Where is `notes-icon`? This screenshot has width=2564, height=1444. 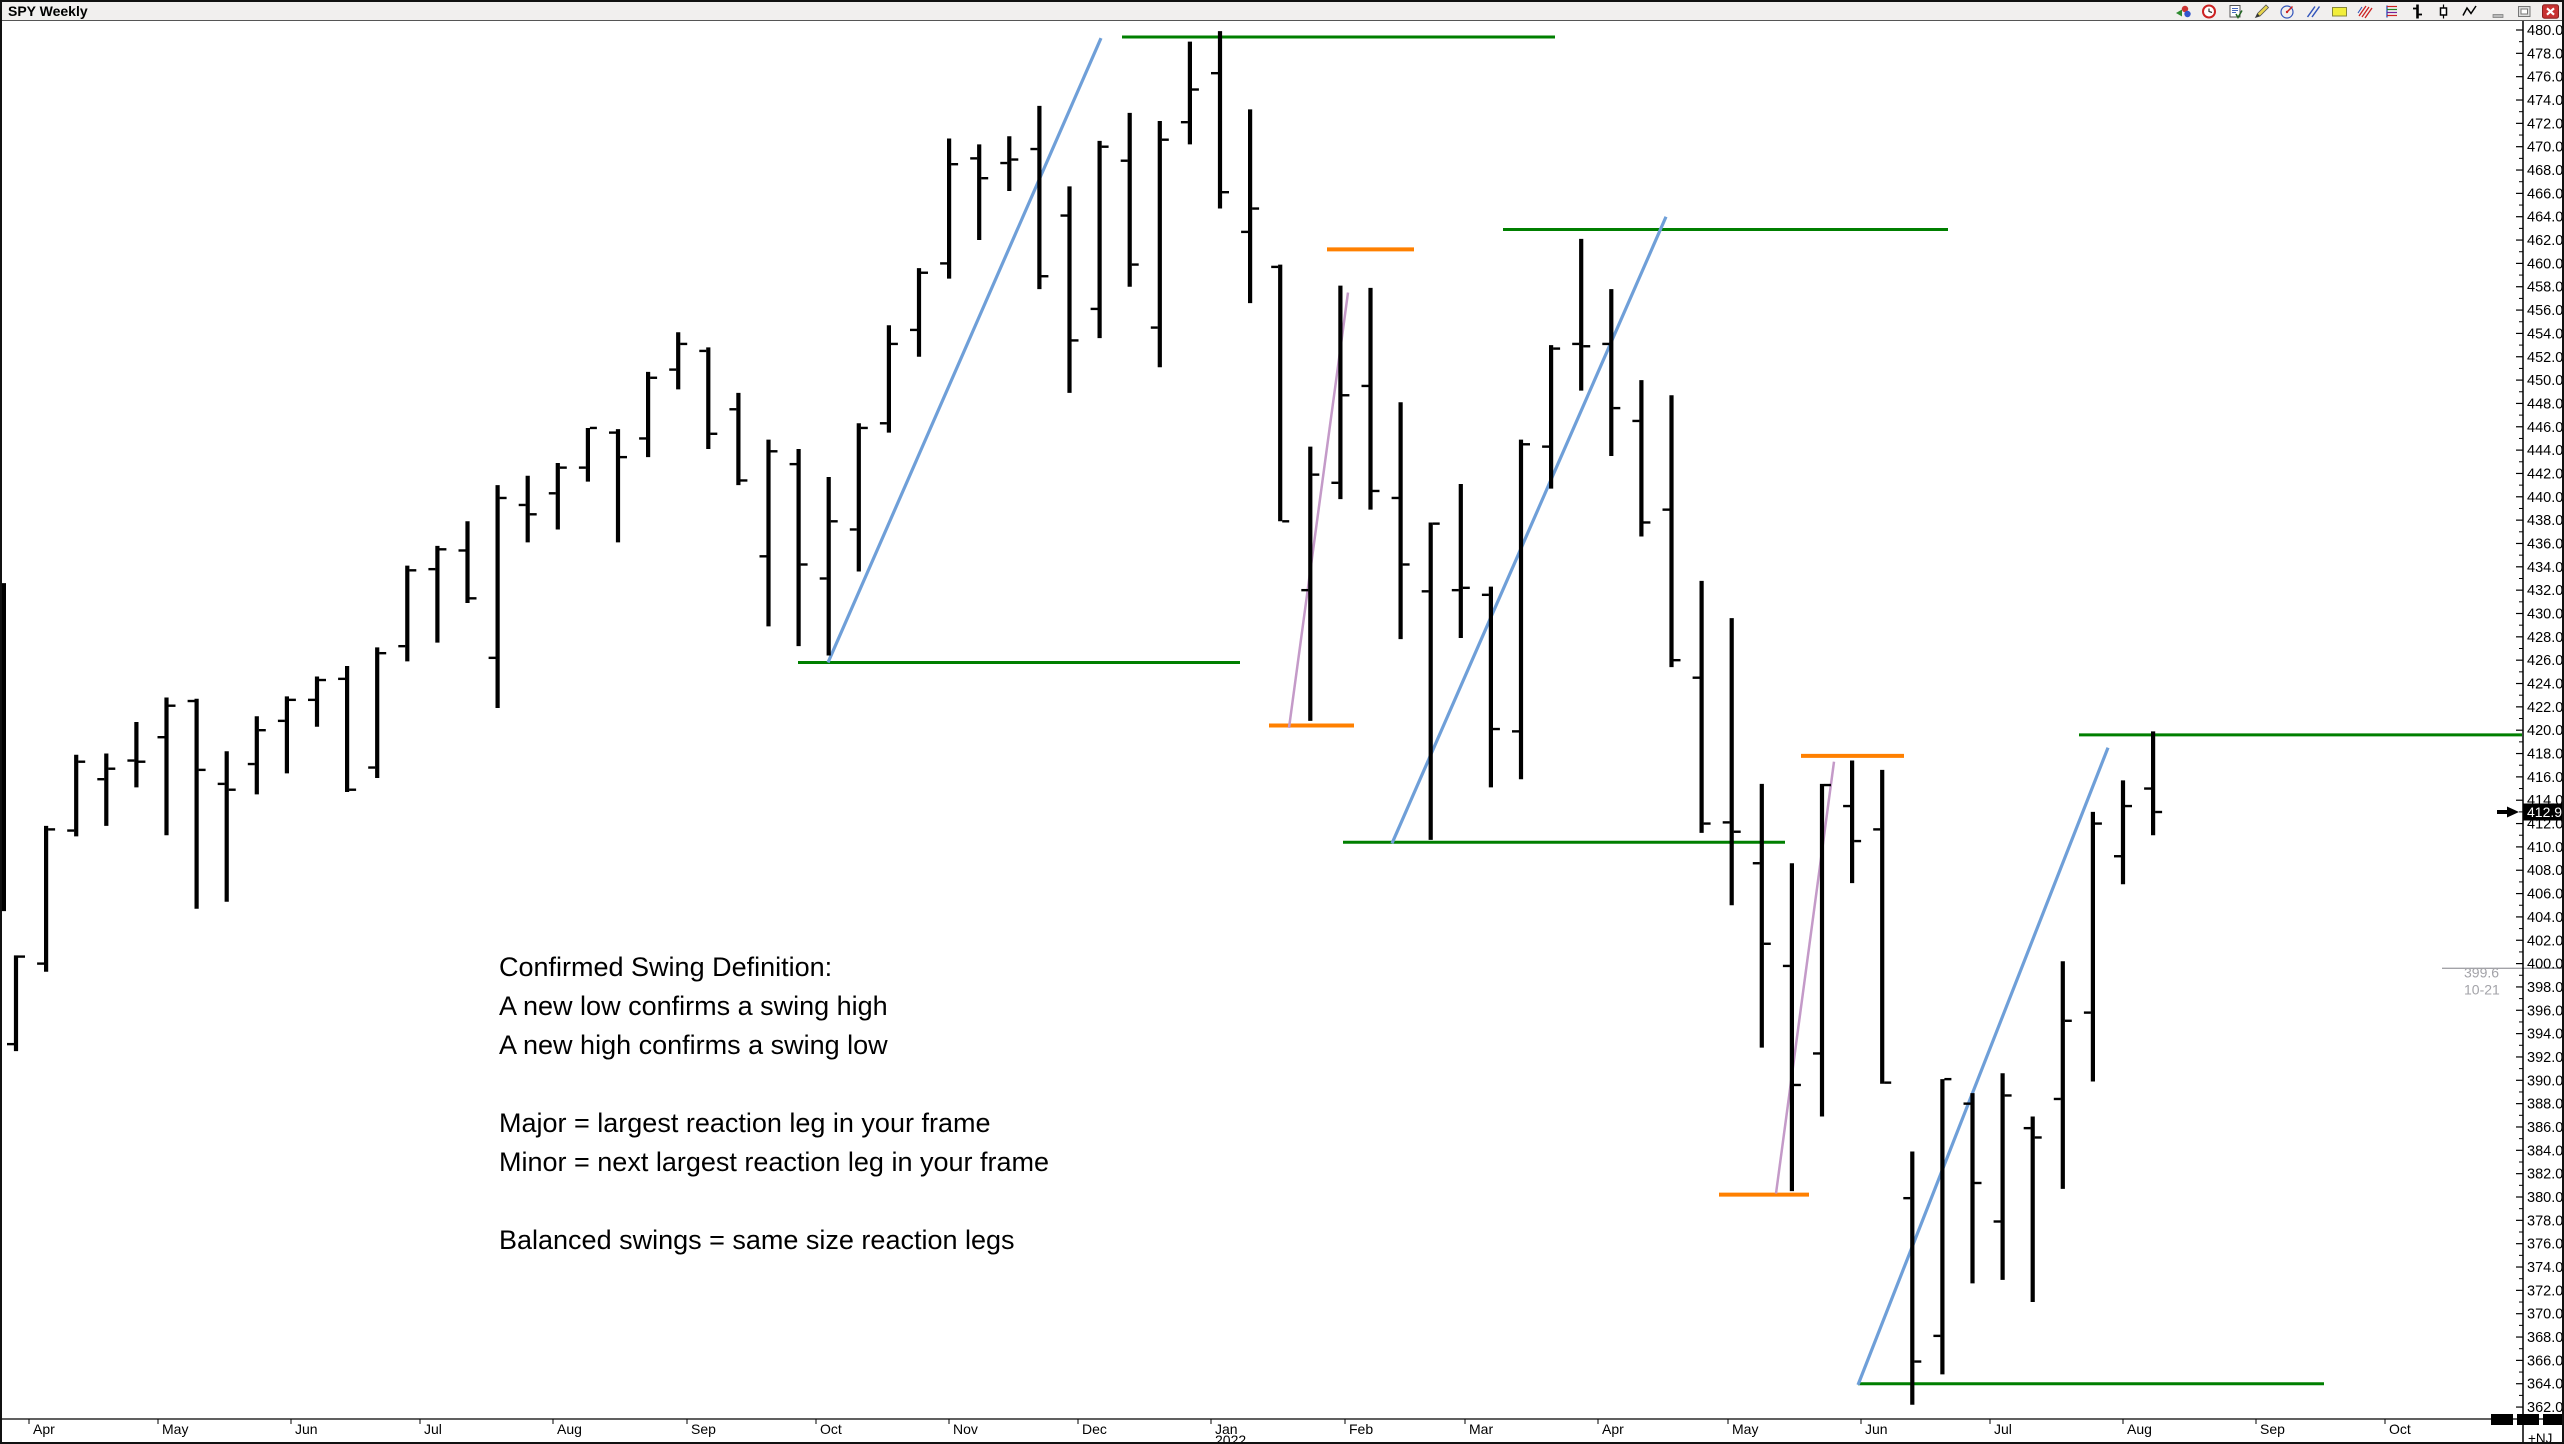
notes-icon is located at coordinates (2235, 11).